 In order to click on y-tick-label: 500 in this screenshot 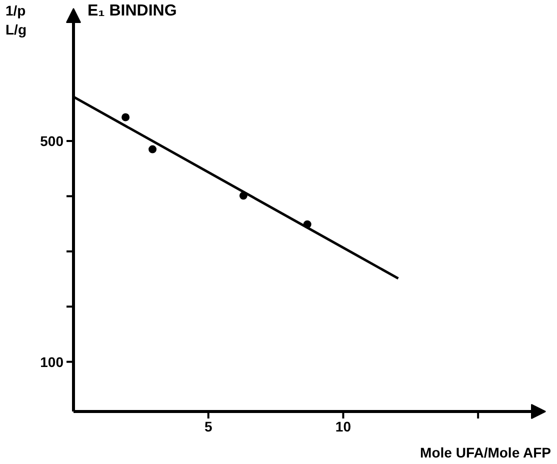, I will do `click(52, 140)`.